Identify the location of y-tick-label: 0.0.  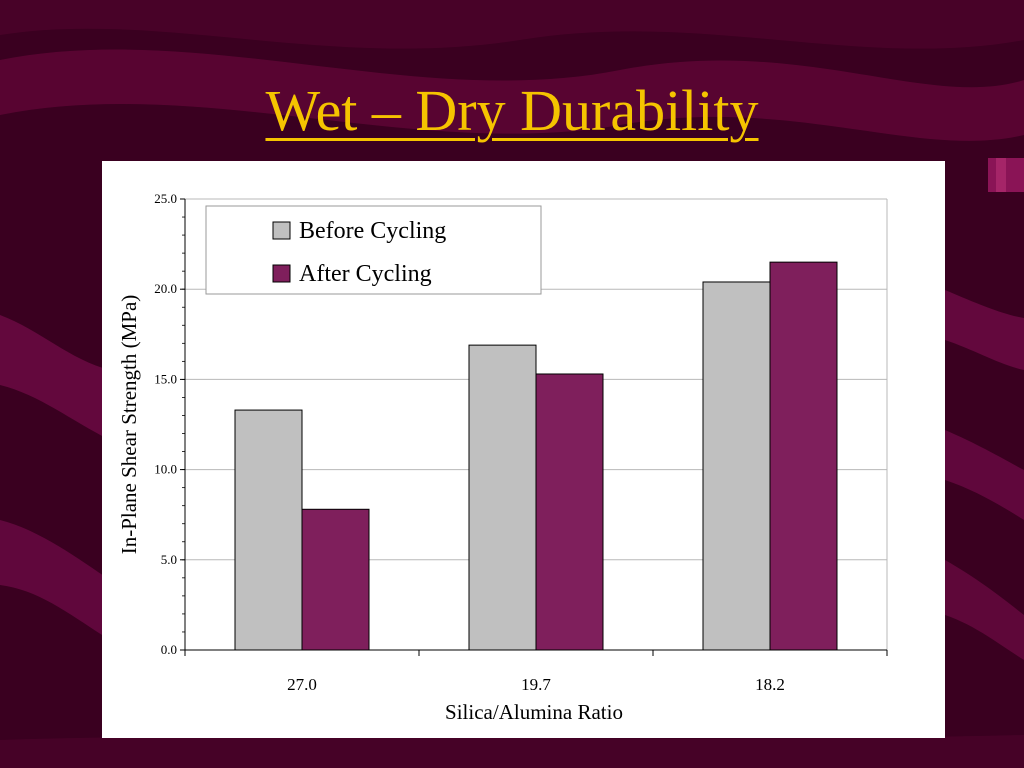
(169, 649).